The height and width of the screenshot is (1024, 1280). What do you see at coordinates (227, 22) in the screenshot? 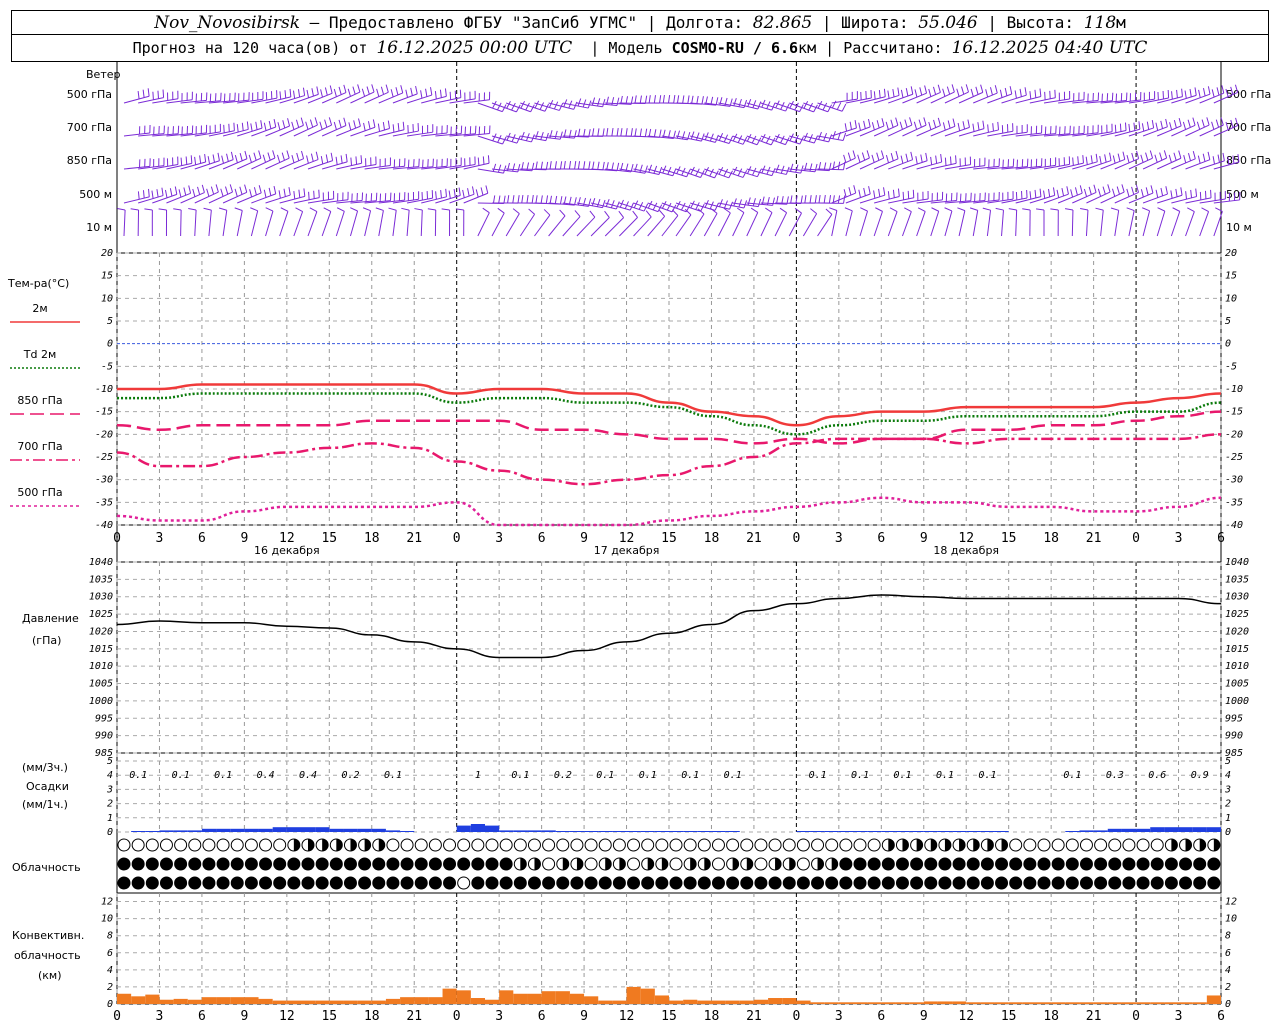
I see `station-name: Nov_Novosibirsk` at bounding box center [227, 22].